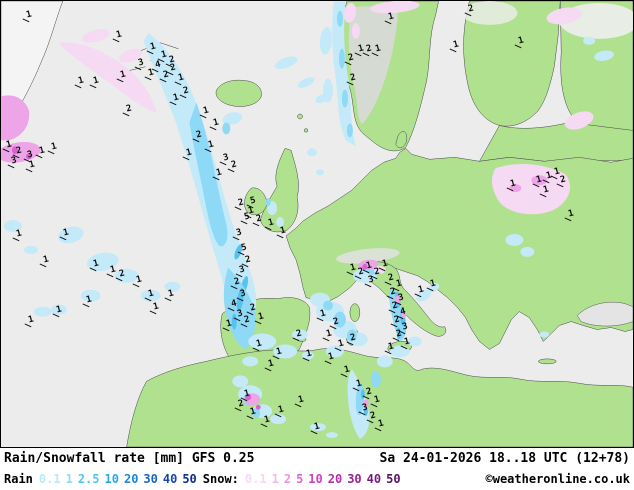 The width and height of the screenshot is (634, 490). Describe the element at coordinates (556, 142) in the screenshot. I see `land-russia-connector` at that location.